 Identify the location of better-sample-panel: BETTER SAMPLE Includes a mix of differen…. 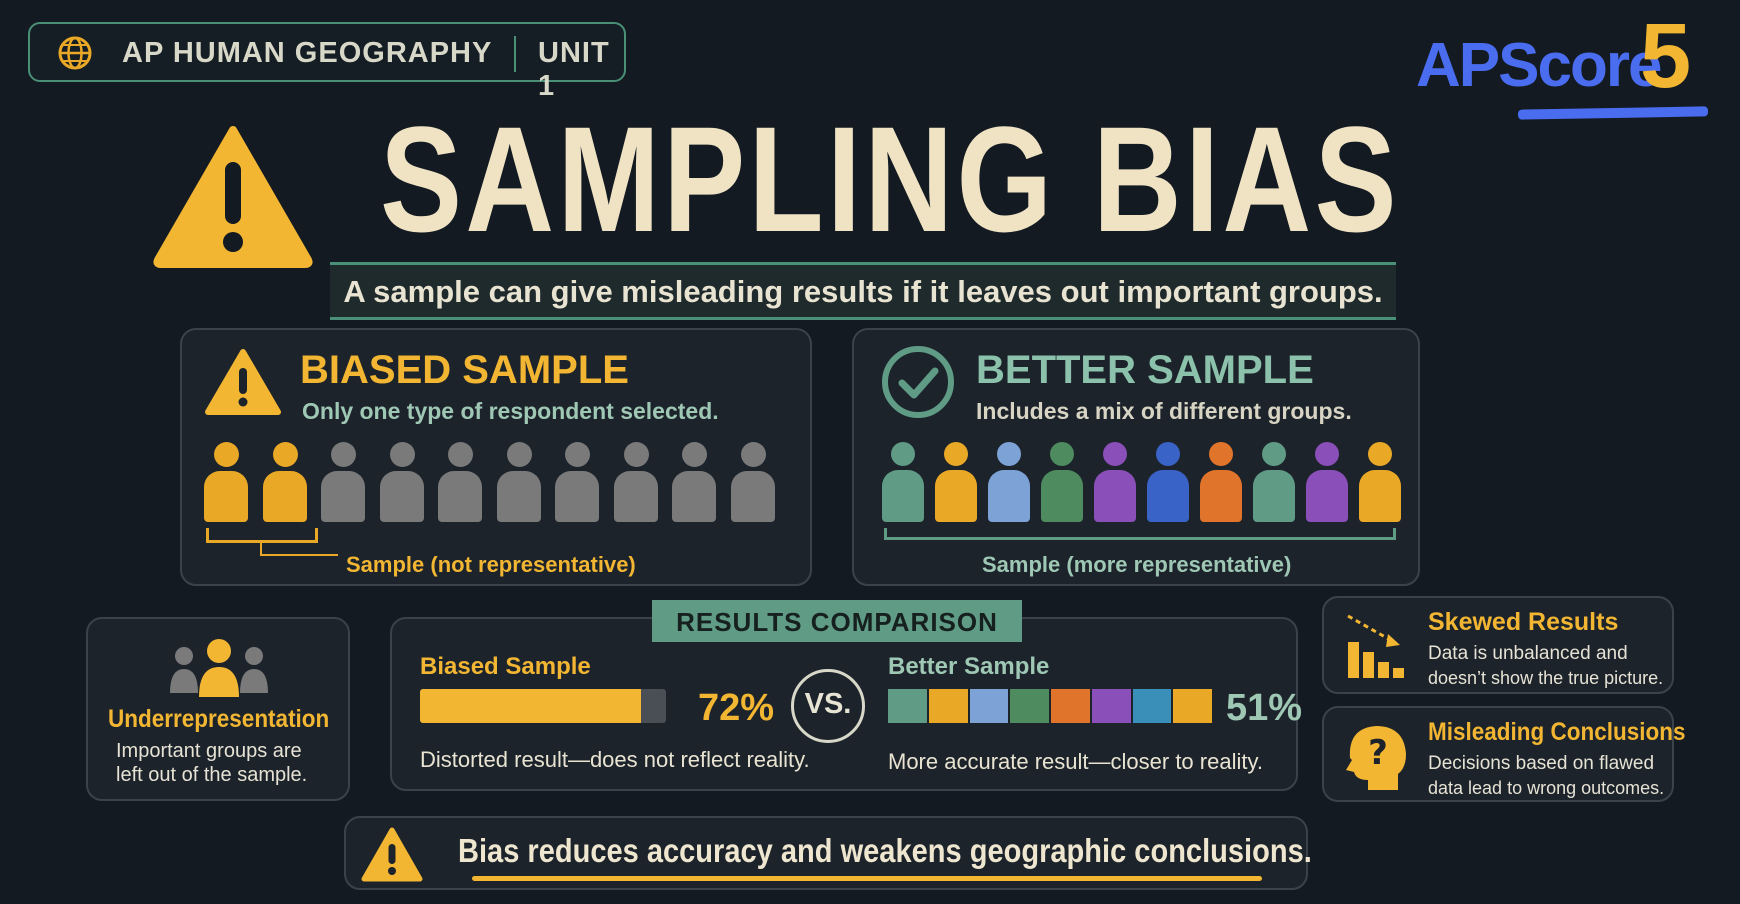
(1136, 457).